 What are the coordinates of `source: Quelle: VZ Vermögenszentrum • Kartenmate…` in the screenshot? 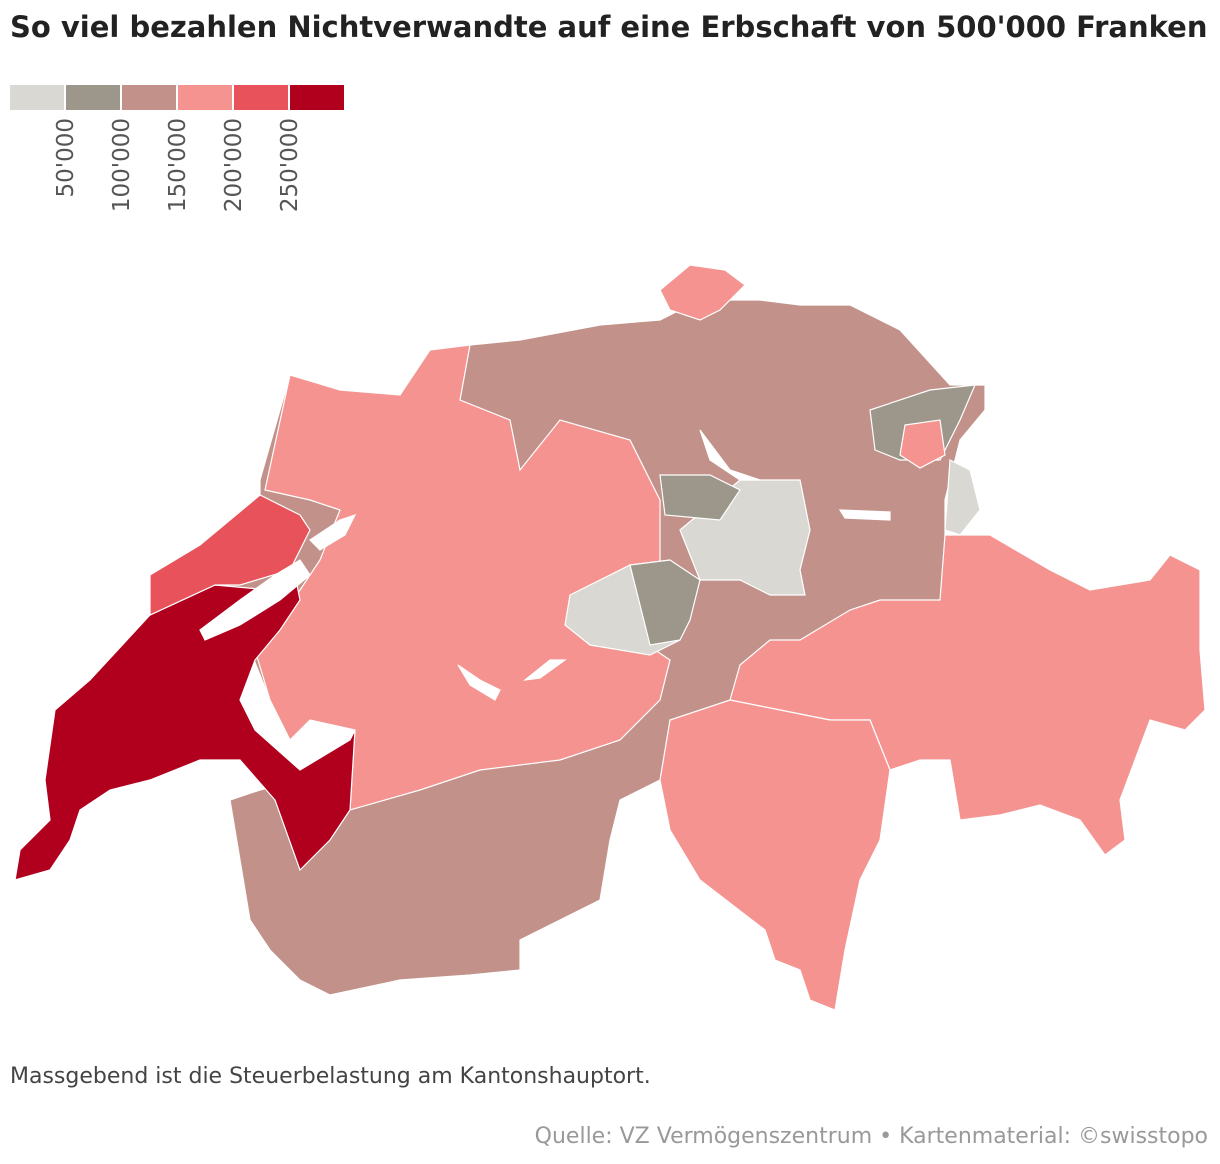 It's located at (871, 1136).